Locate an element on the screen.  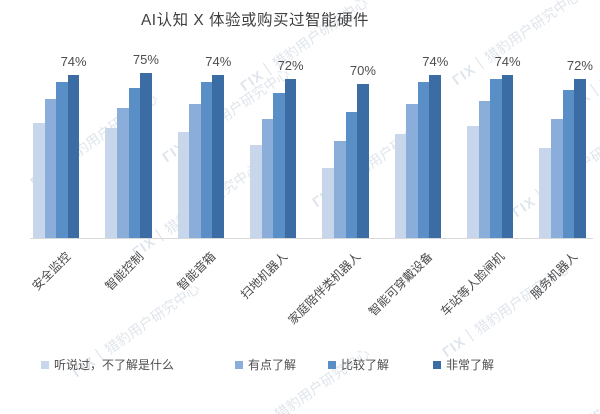
legend-item: 非常了解 is located at coordinates (463, 364).